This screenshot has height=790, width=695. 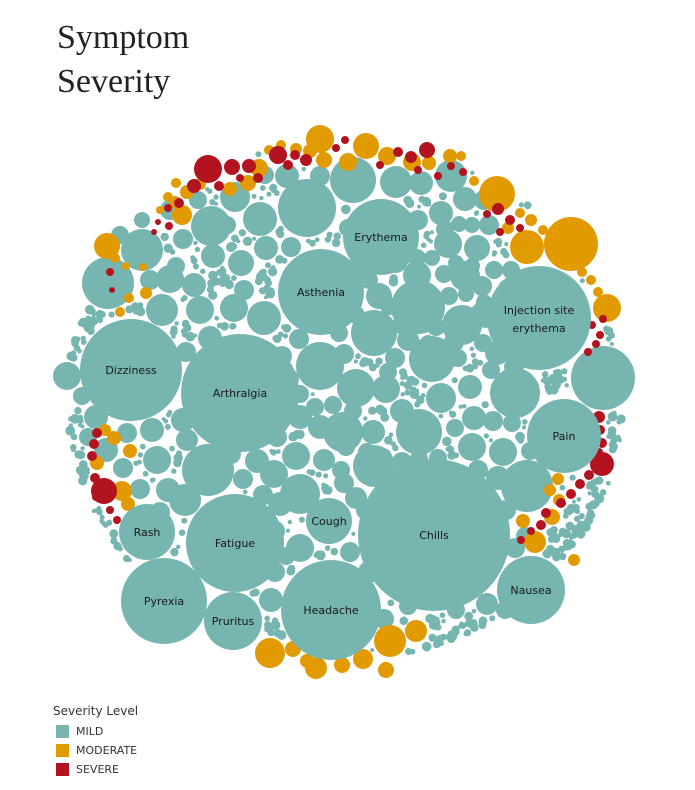 What do you see at coordinates (381, 237) in the screenshot?
I see `bubble-erythema` at bounding box center [381, 237].